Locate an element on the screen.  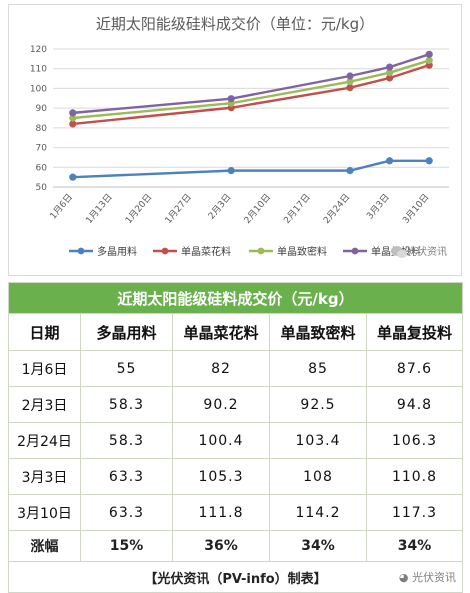
price-cell: 87.6 is located at coordinates (414, 368).